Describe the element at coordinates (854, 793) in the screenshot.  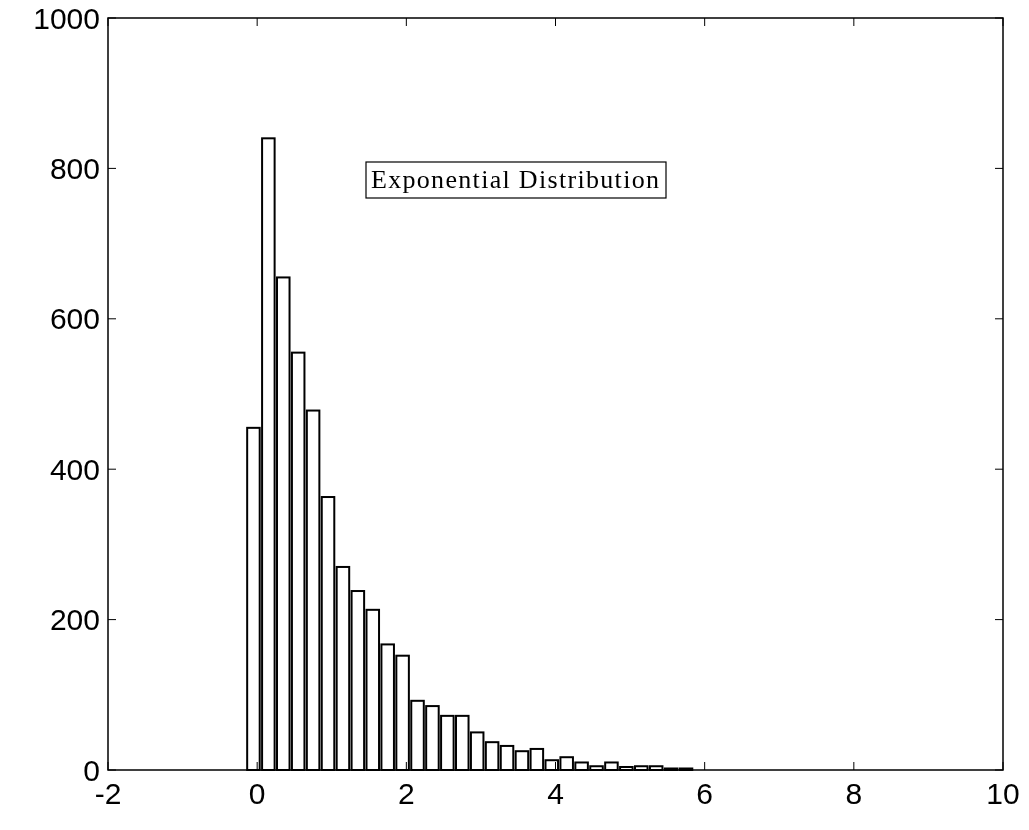
I see `x-tick-label: 8` at that location.